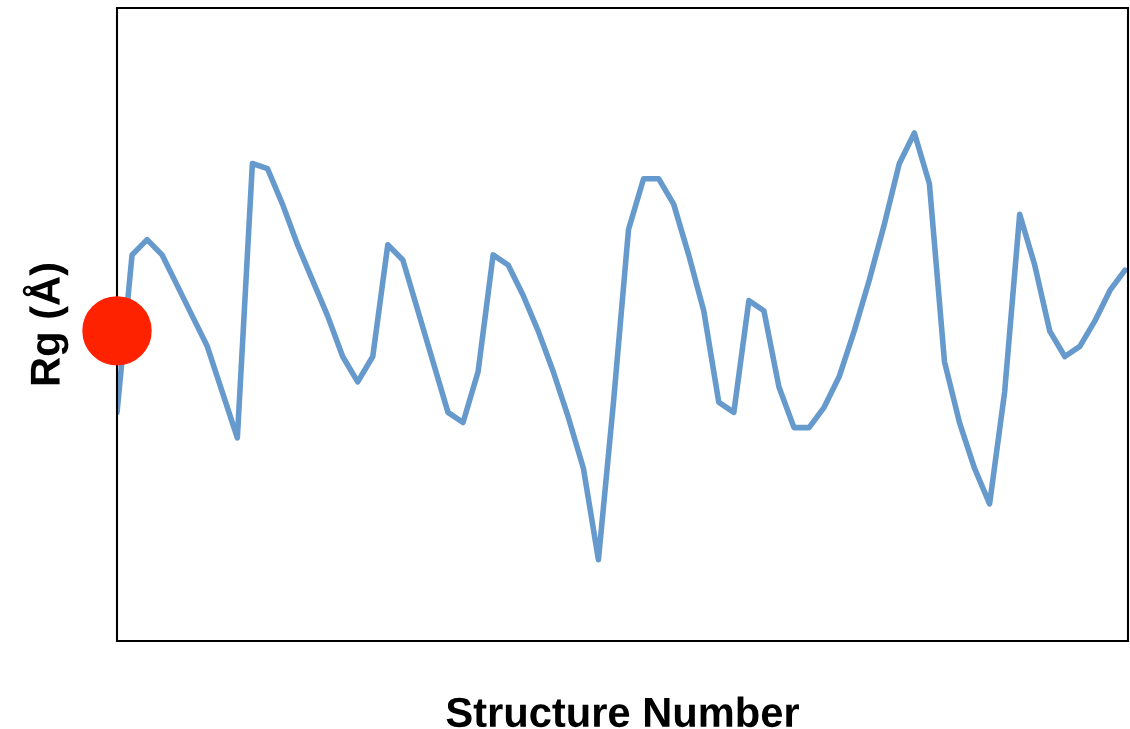 The width and height of the screenshot is (1130, 729). Describe the element at coordinates (45, 324) in the screenshot. I see `y-axis-title: Rg (Å)` at that location.